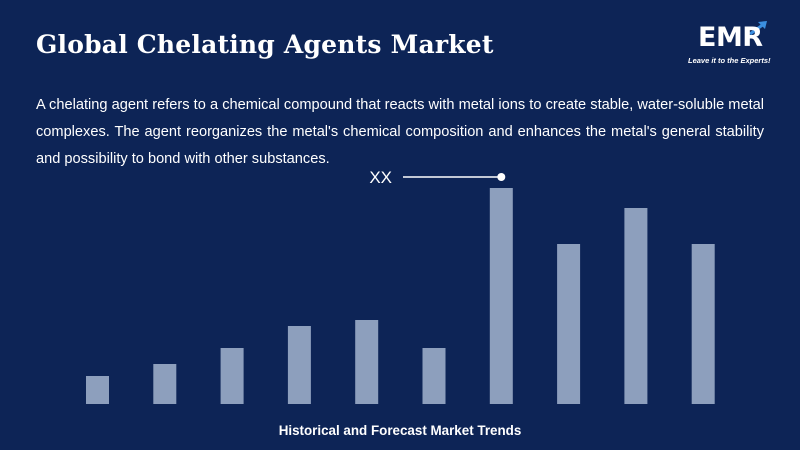 This screenshot has height=450, width=800. Describe the element at coordinates (265, 44) in the screenshot. I see `page-title: Global Chelating Agents Market` at that location.